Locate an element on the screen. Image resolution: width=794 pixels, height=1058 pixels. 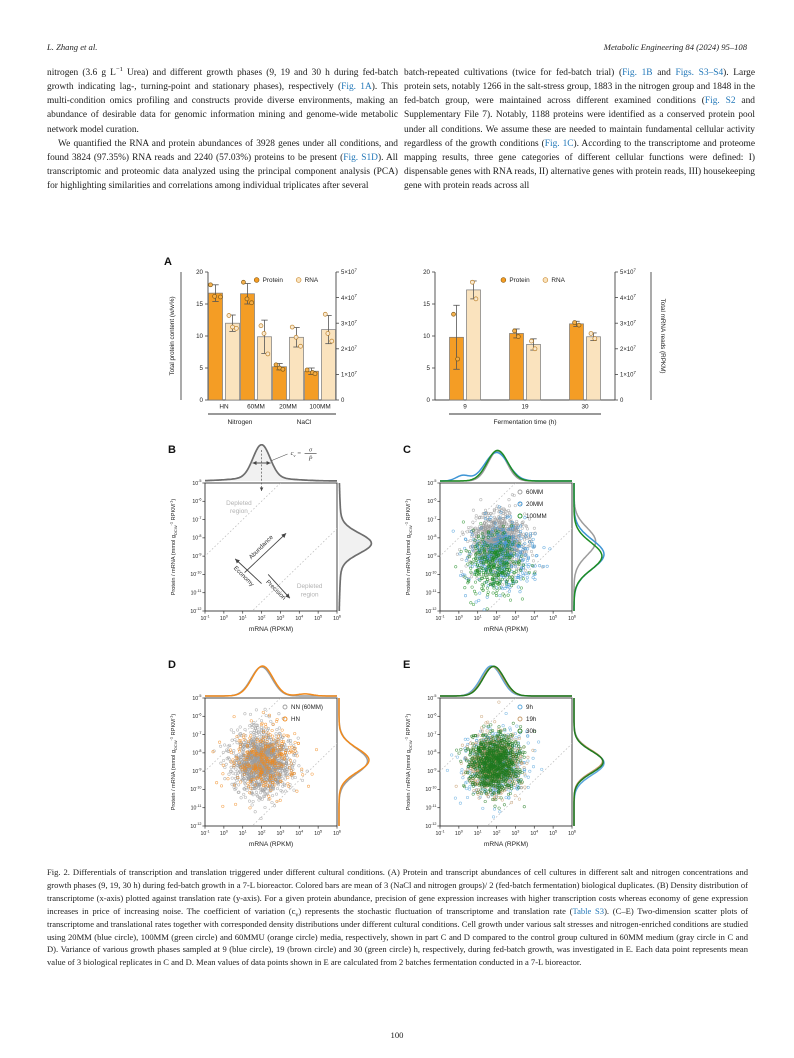
svg-text: 15 is located at coordinates (199, 304).